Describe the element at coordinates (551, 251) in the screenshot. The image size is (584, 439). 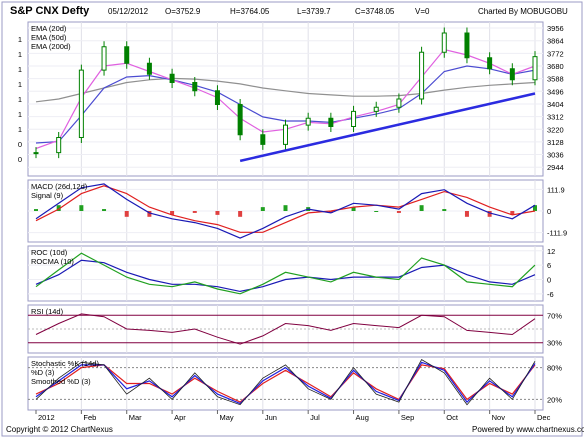
I see `y-tick-label: 12` at that location.